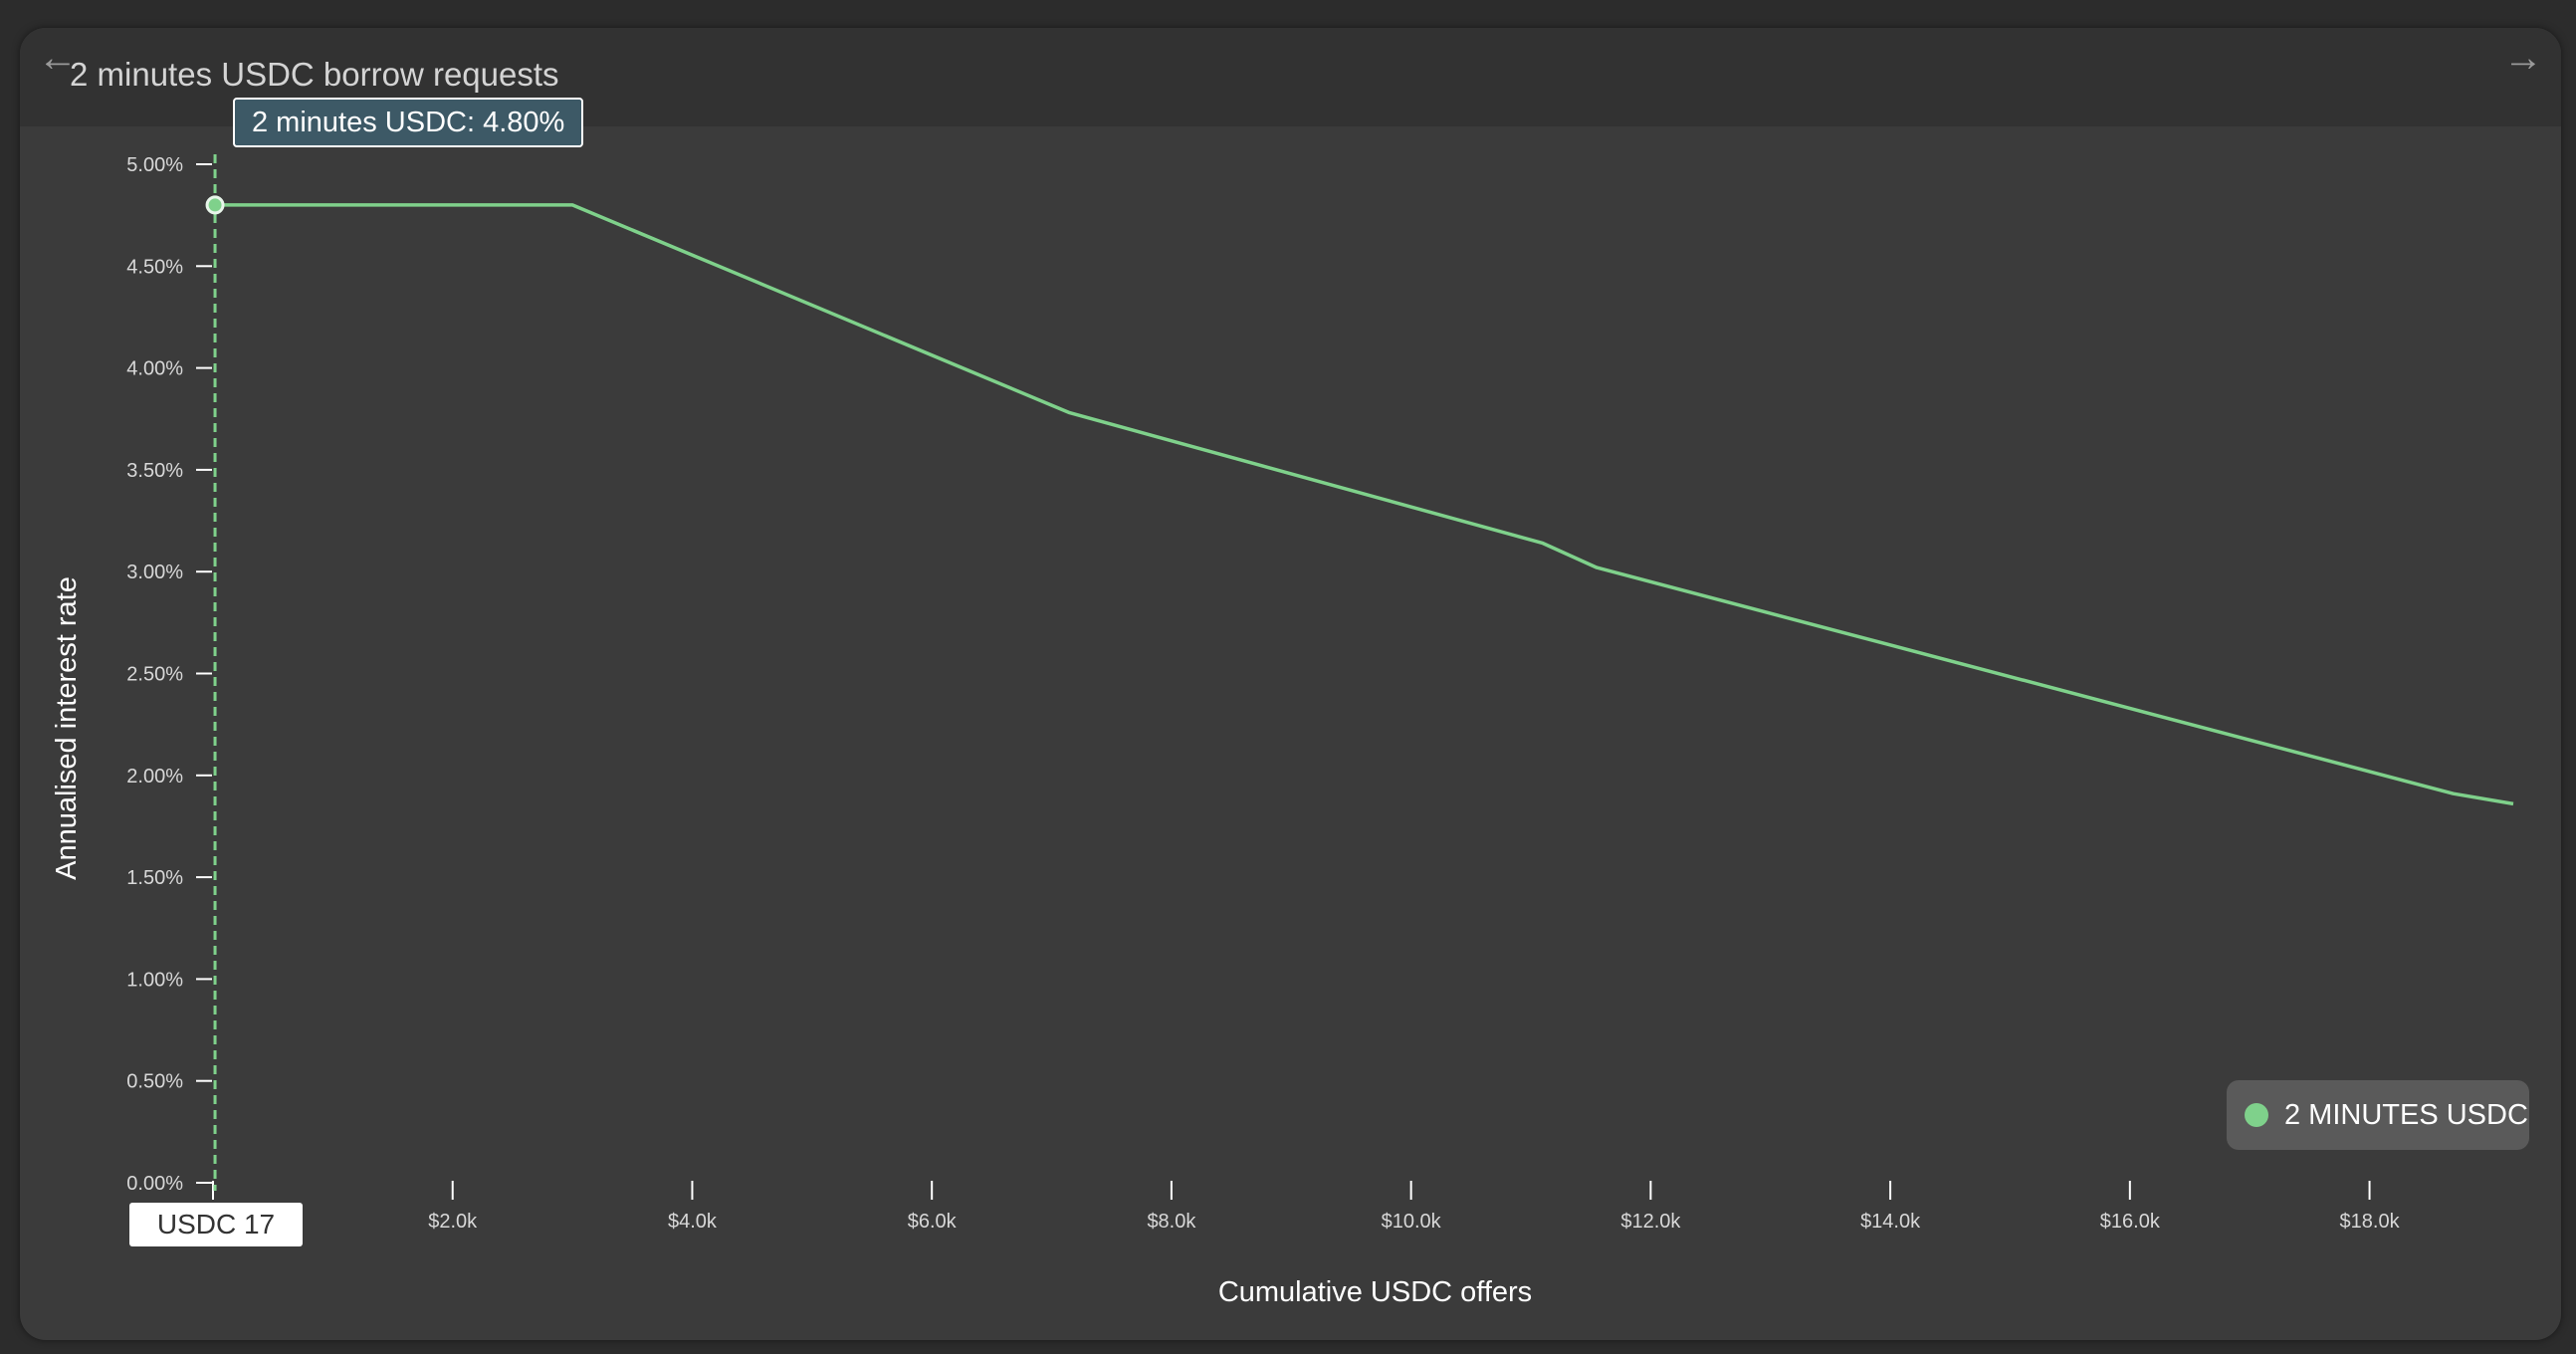  I want to click on x-tick-label: $4.0k, so click(693, 1222).